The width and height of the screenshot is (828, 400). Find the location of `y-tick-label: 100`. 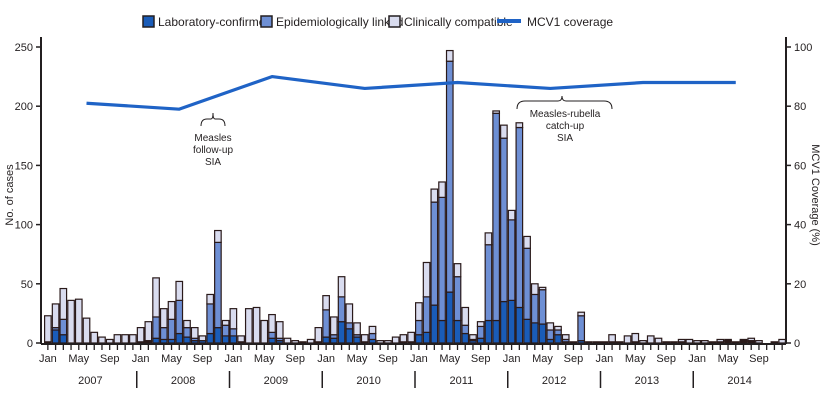

y-tick-label: 100 is located at coordinates (24, 226).